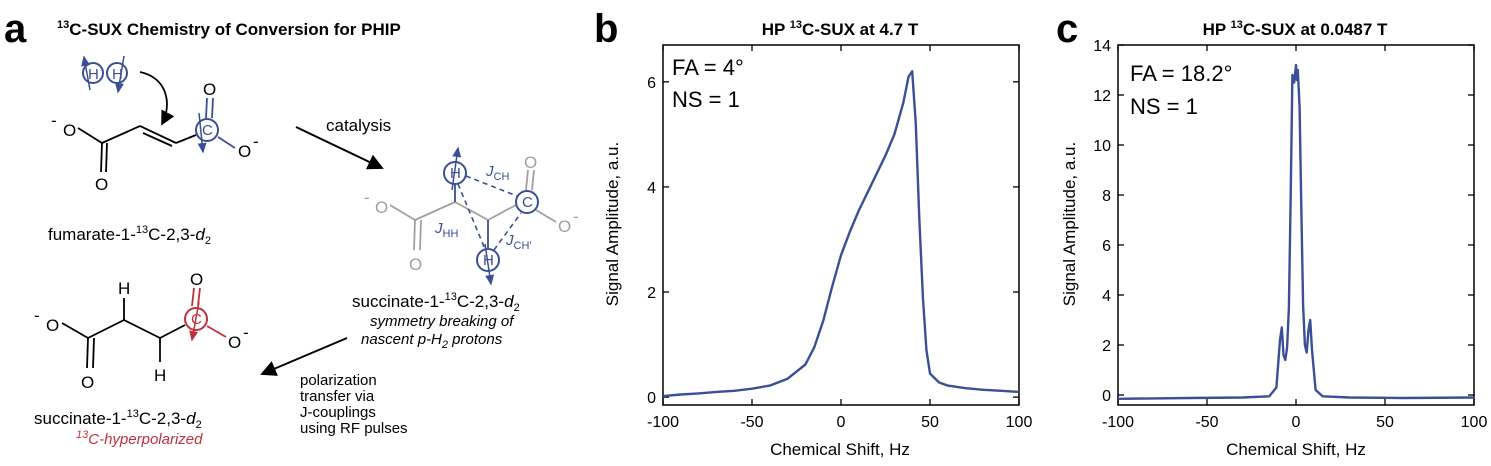  What do you see at coordinates (442, 321) in the screenshot?
I see `symmetry-note-line1: symmetry breaking of` at bounding box center [442, 321].